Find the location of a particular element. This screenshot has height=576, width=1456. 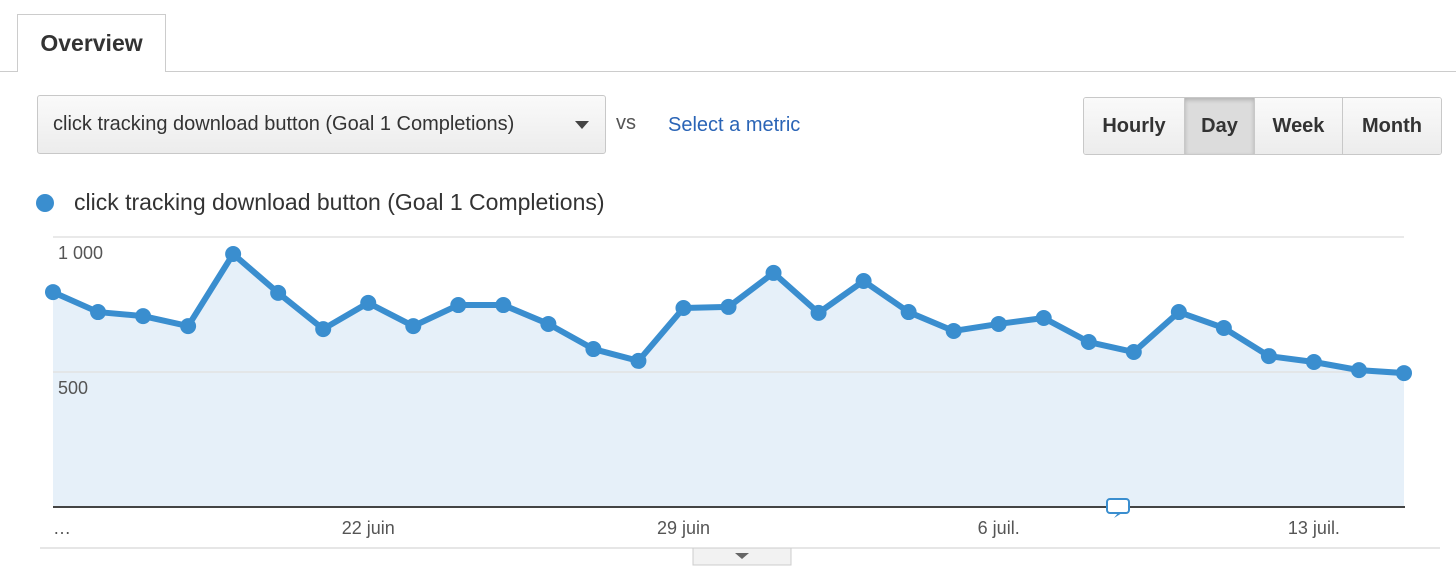

annotation-icon is located at coordinates (1118, 506).